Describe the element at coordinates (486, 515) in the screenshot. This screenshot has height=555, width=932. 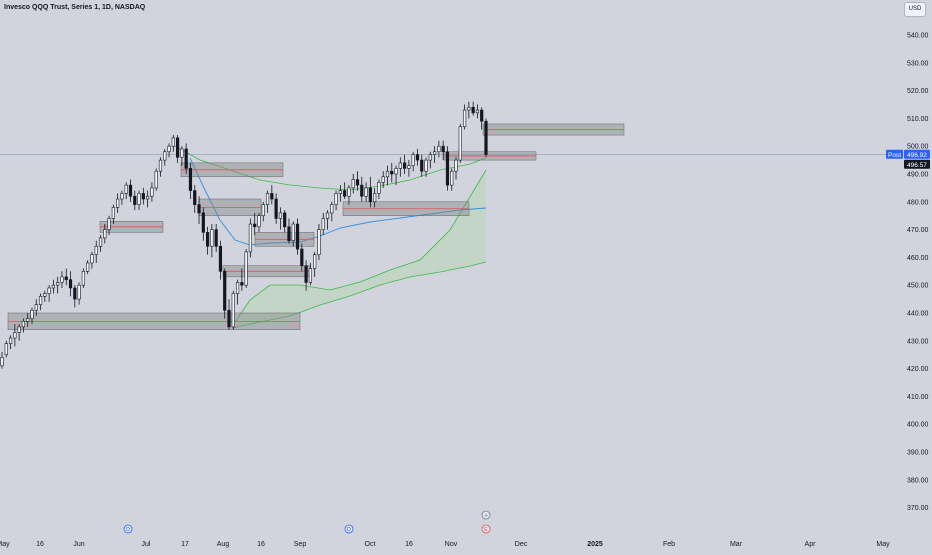
I see `add-event-icon` at that location.